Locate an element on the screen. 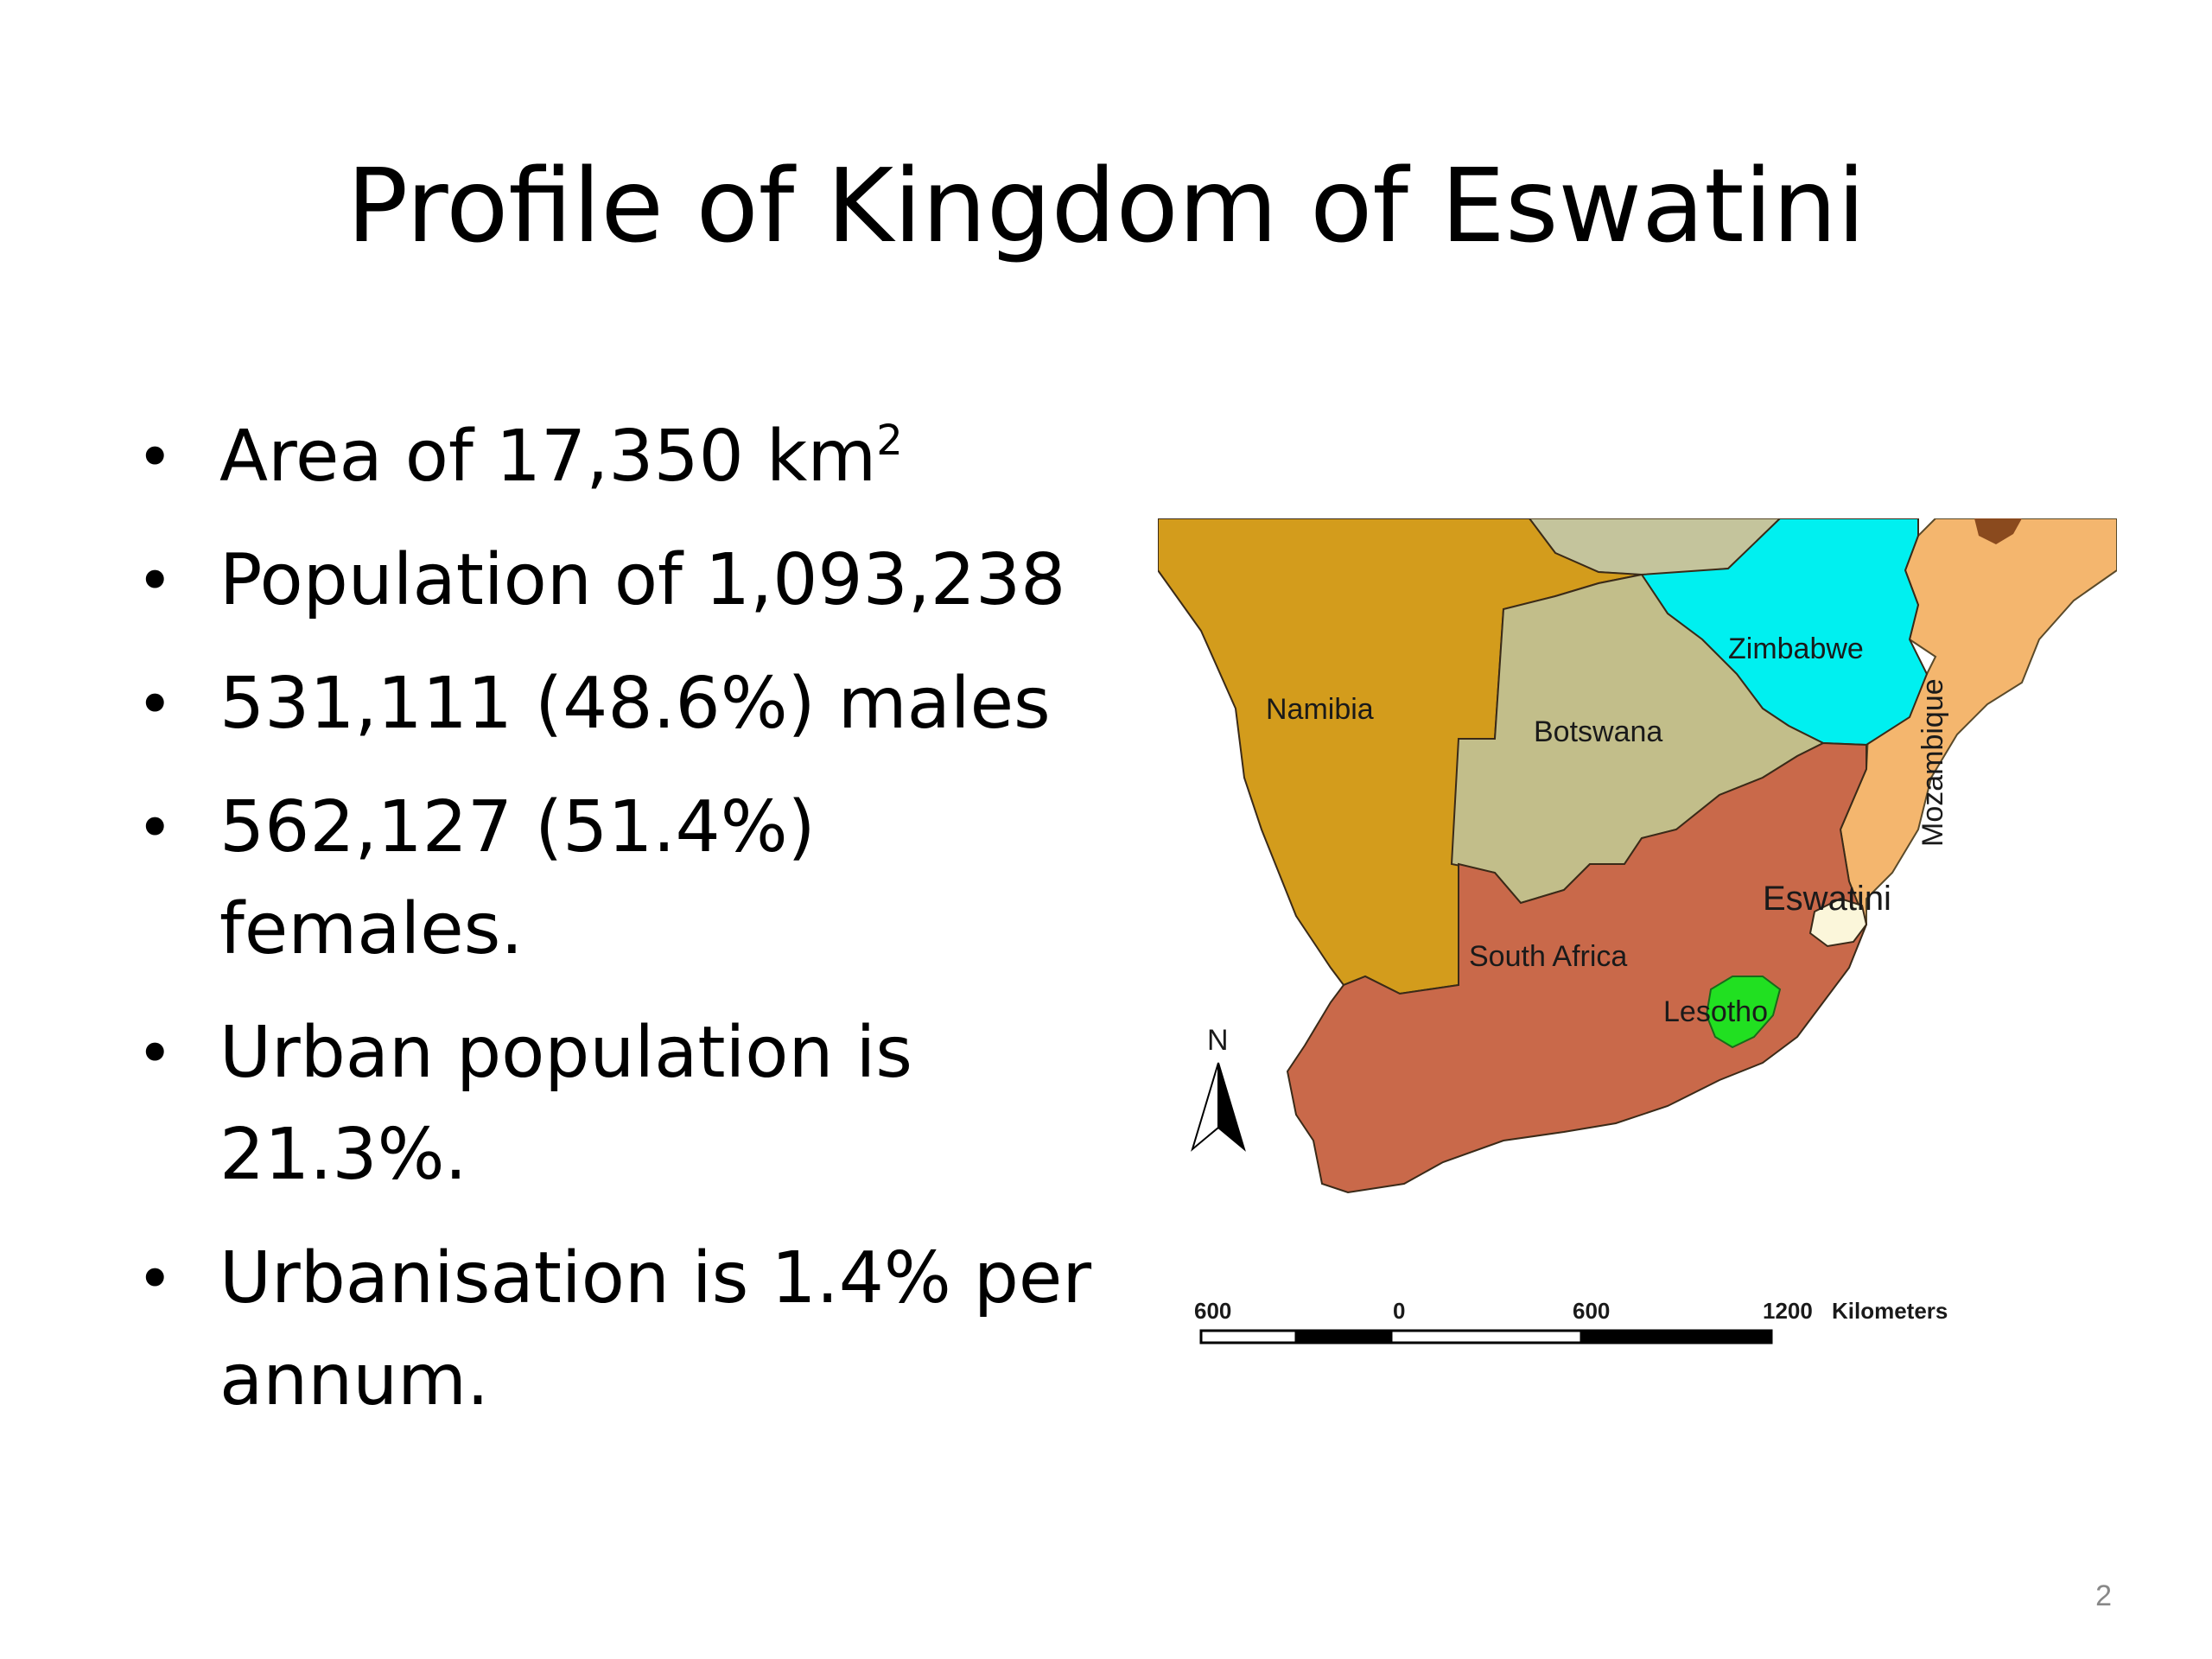 The width and height of the screenshot is (2212, 1659). bullet-text: Population of 1,093,238 is located at coordinates (642, 580).